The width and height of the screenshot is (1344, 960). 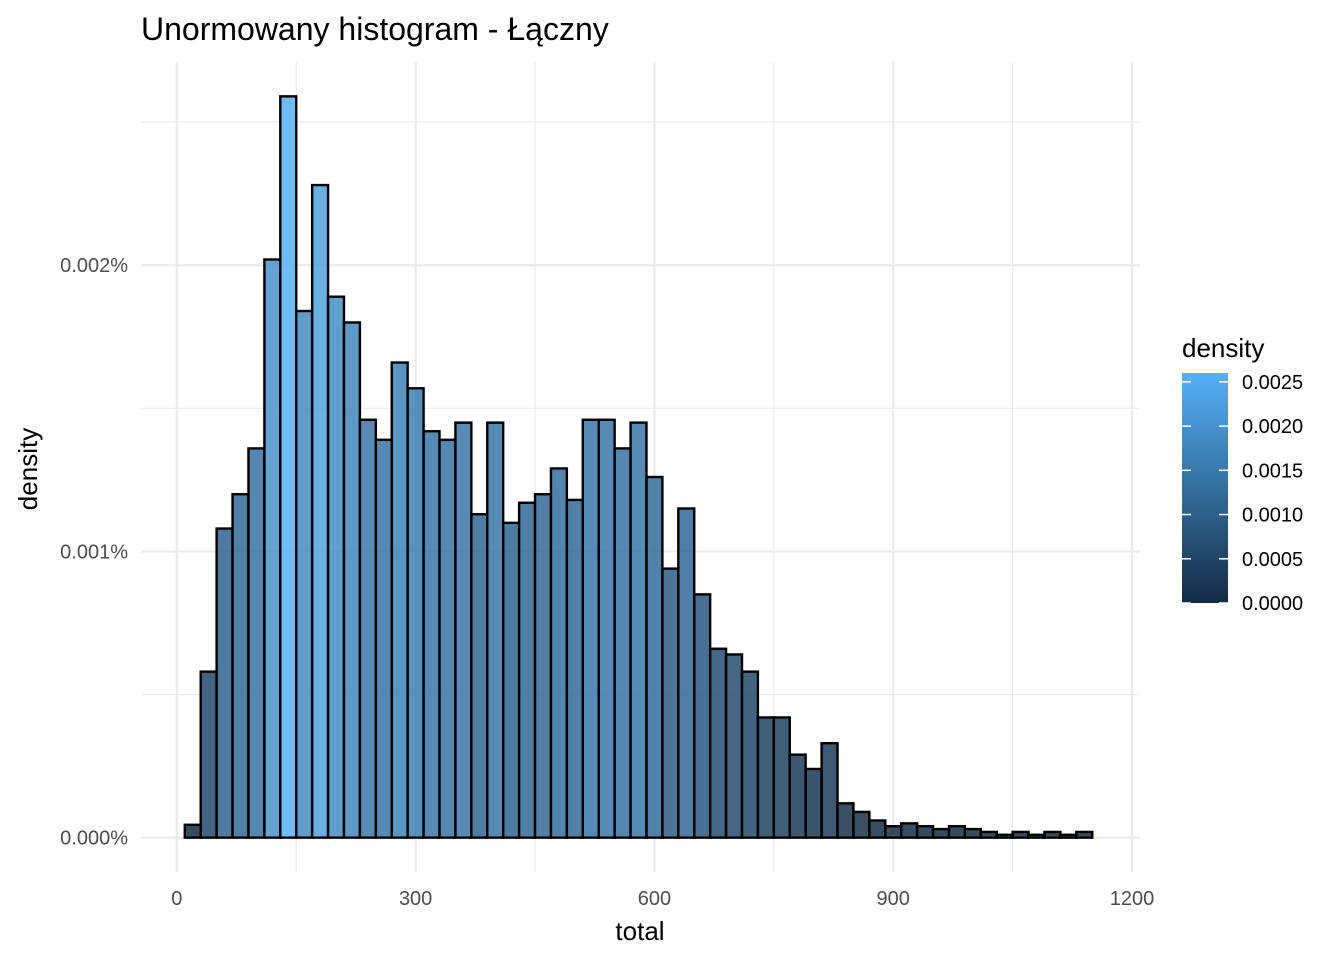 What do you see at coordinates (1272, 471) in the screenshot?
I see `legend-tick-label: 0.0015` at bounding box center [1272, 471].